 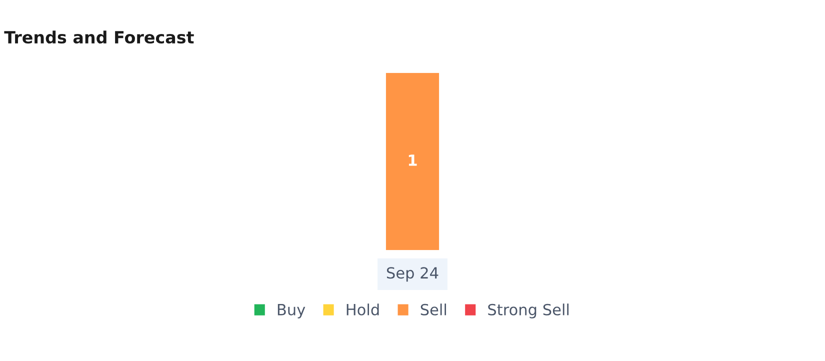 I want to click on legend-label: Strong Sell, so click(x=528, y=311).